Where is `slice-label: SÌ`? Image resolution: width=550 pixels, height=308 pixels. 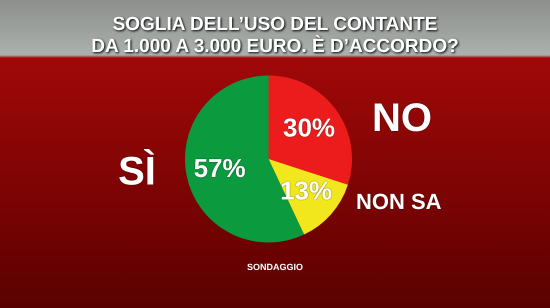 slice-label: SÌ is located at coordinates (137, 171).